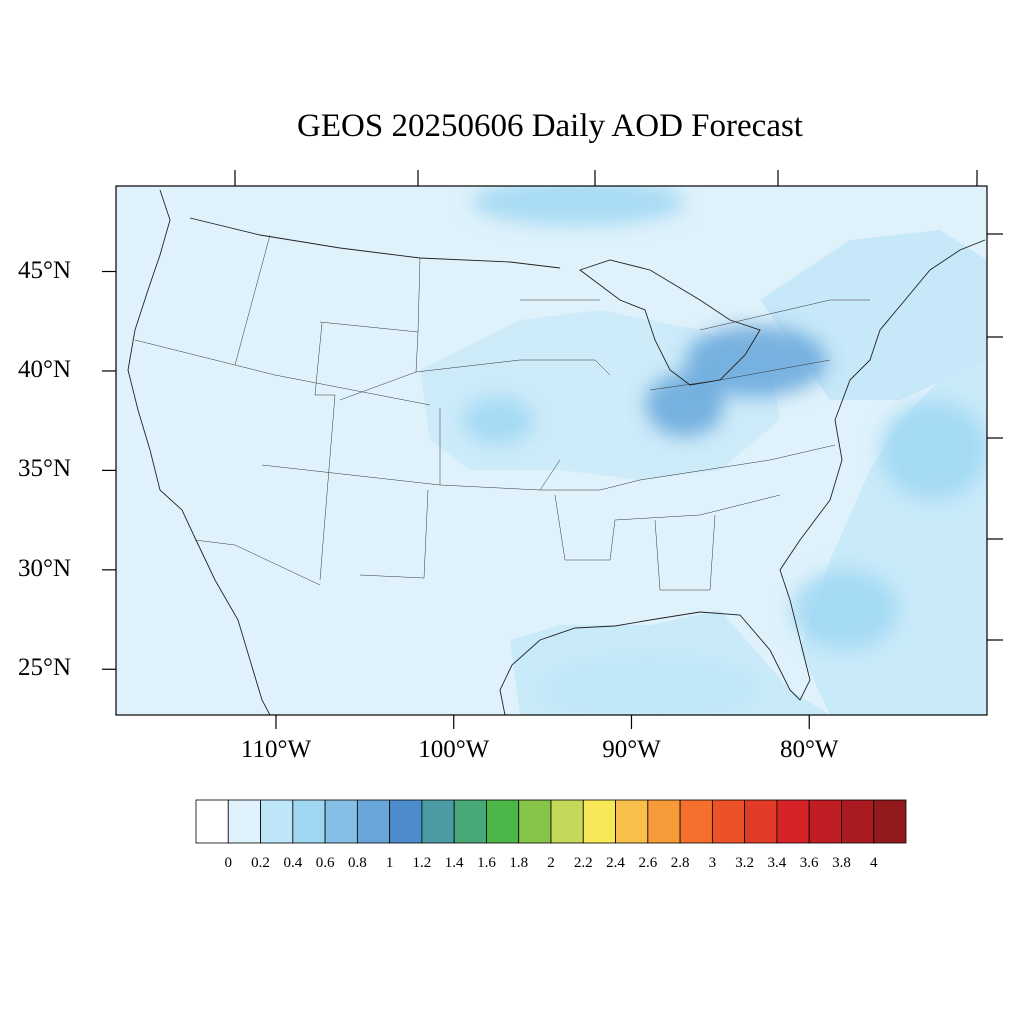 Image resolution: width=1024 pixels, height=1024 pixels. Describe the element at coordinates (712, 863) in the screenshot. I see `colorbar-label: 3` at that location.